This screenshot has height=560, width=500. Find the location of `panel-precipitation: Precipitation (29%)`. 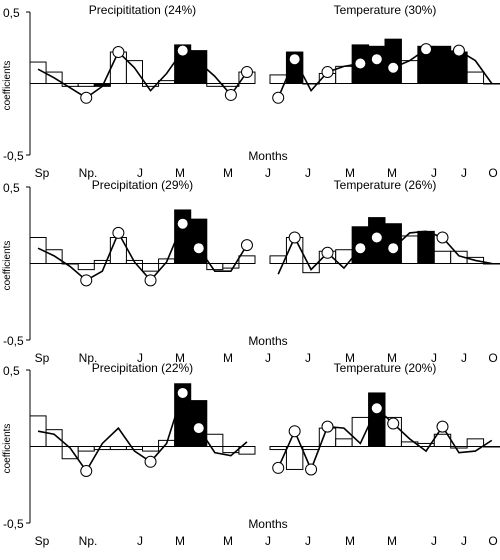

panel-precipitation: Precipitation (29%) is located at coordinates (142, 232).